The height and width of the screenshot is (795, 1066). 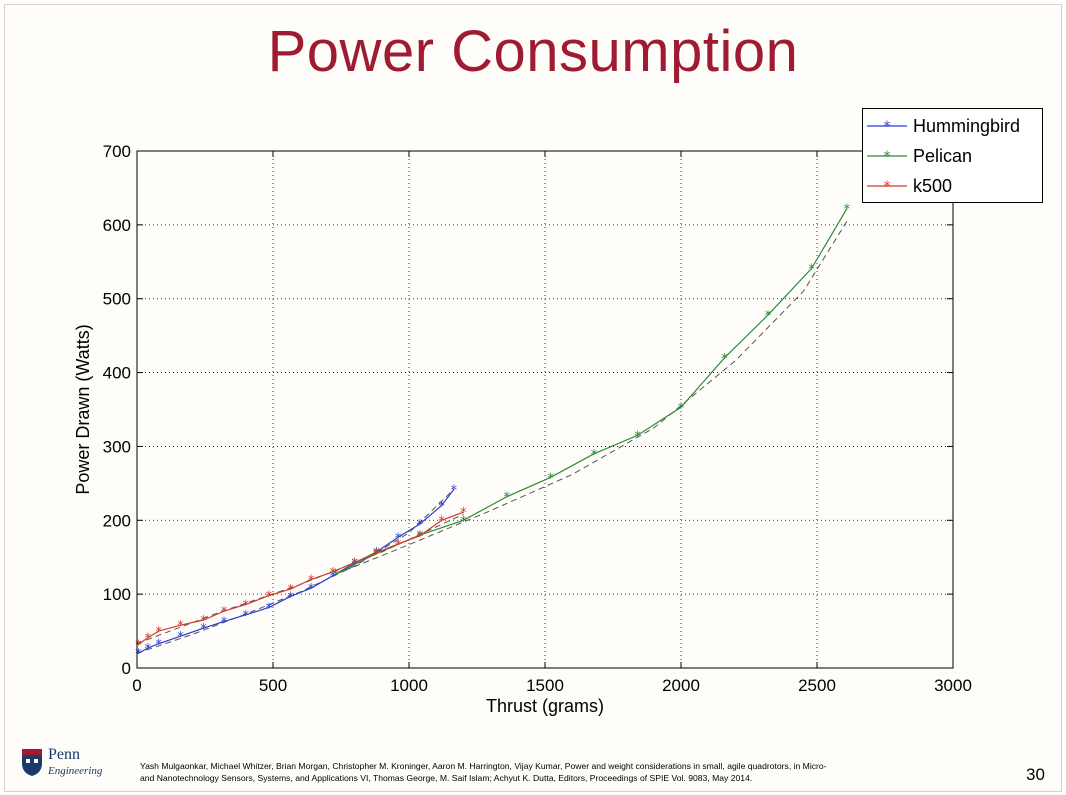 I want to click on legend-swatch-k500: *, so click(x=887, y=187).